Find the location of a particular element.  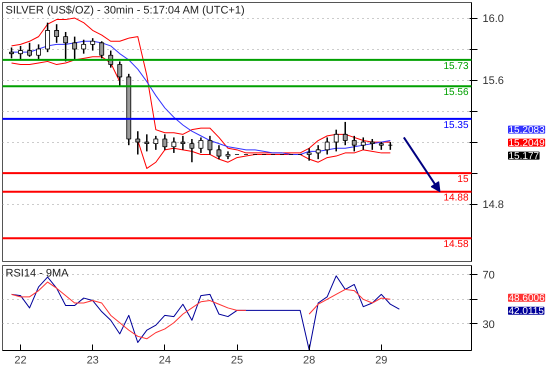

ref-line-label: 14.58 is located at coordinates (456, 244).